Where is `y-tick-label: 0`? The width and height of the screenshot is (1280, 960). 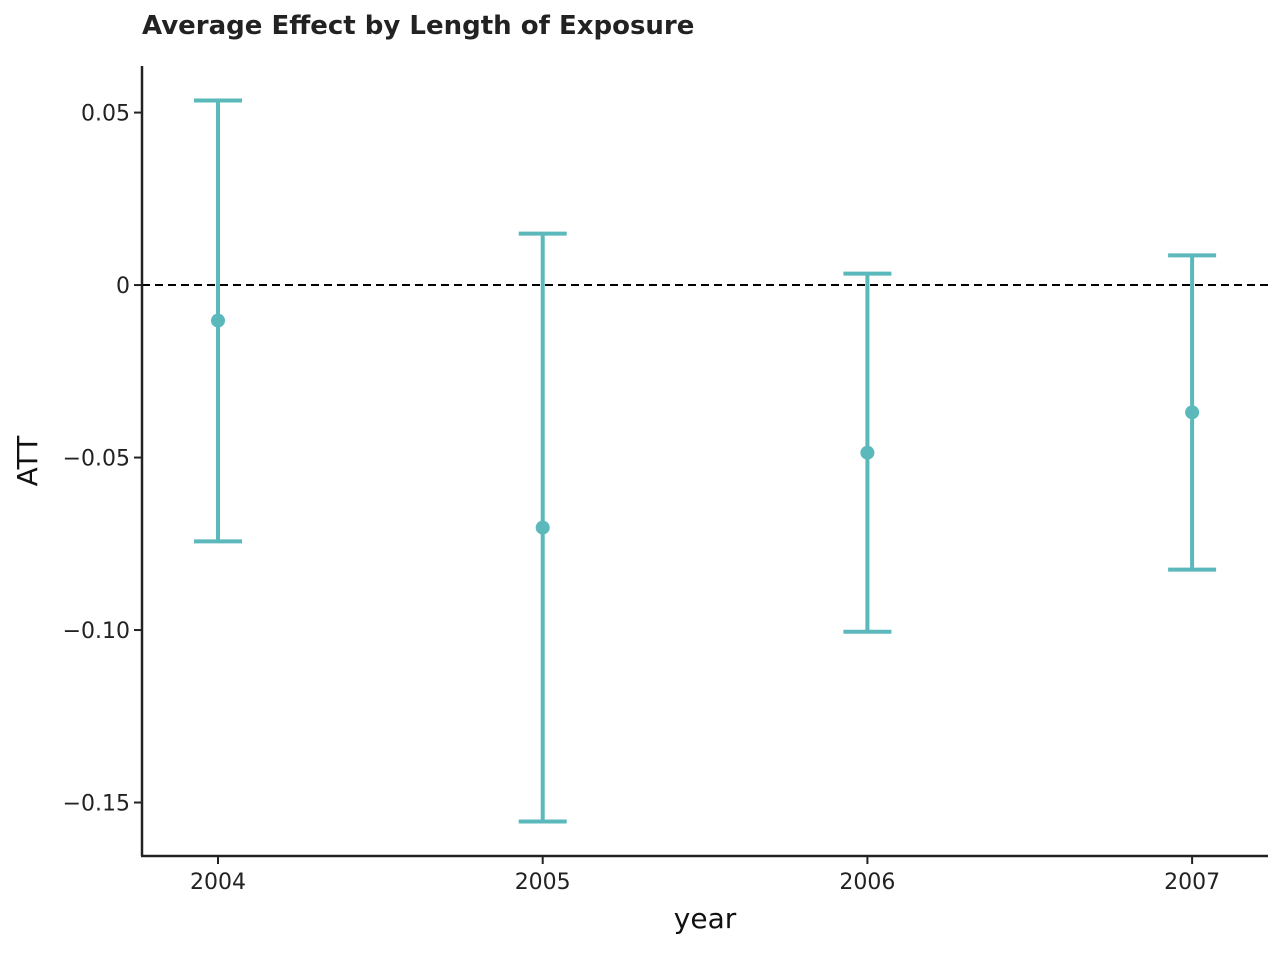
y-tick-label: 0 is located at coordinates (123, 286).